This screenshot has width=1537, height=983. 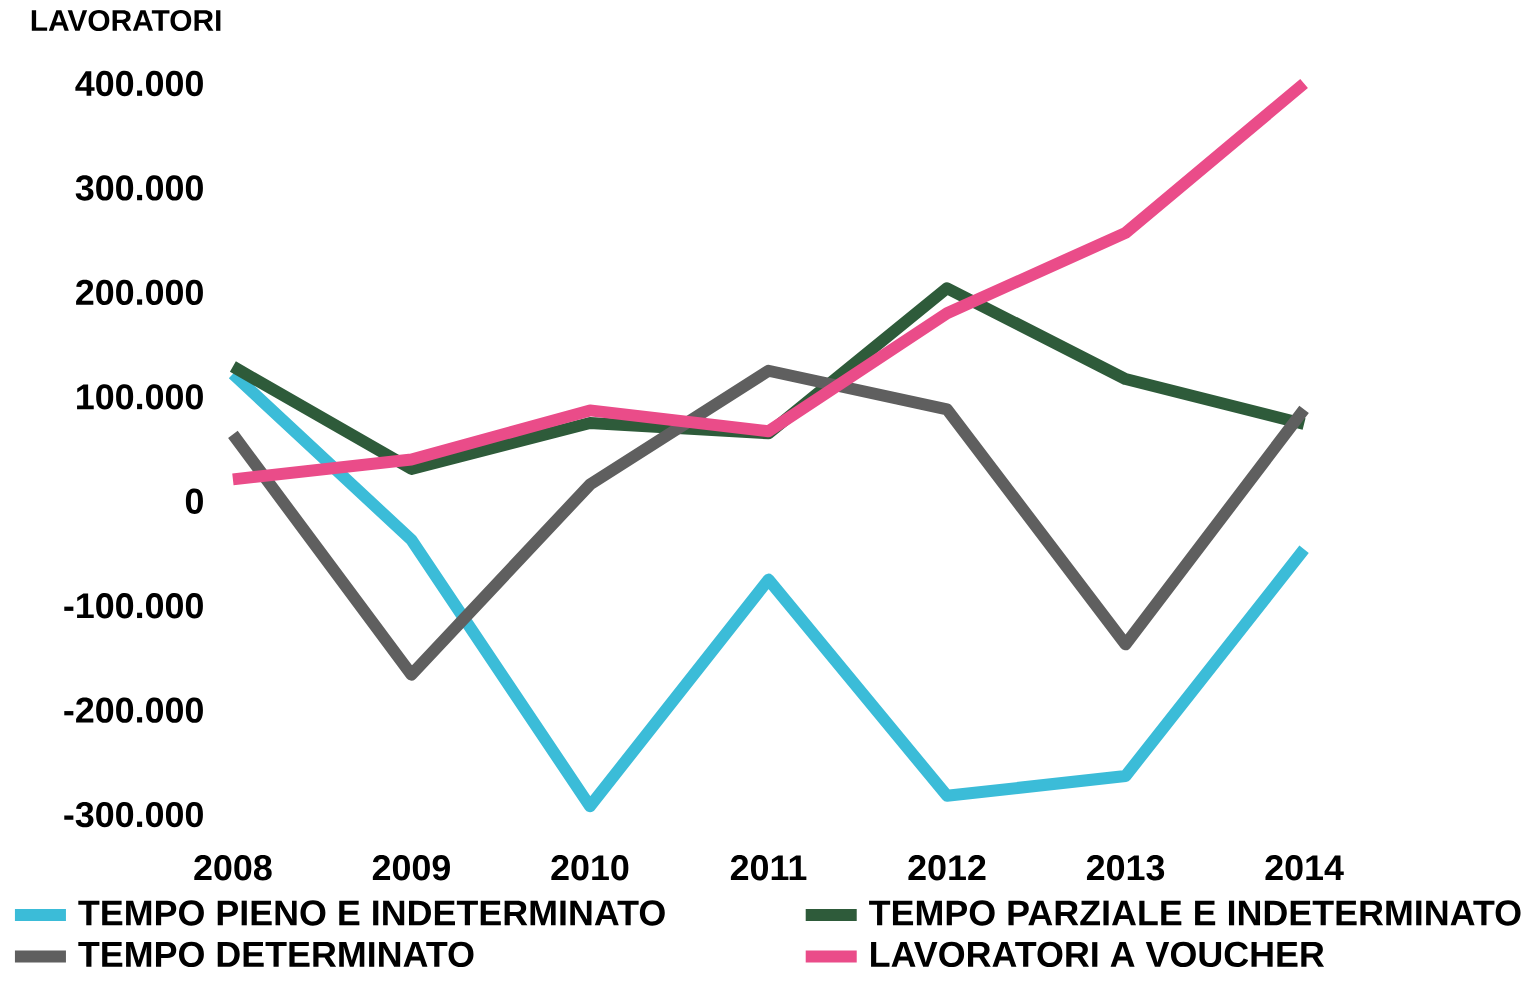 What do you see at coordinates (1098, 954) in the screenshot?
I see `legend-label: LAVORATORI A VOUCHER` at bounding box center [1098, 954].